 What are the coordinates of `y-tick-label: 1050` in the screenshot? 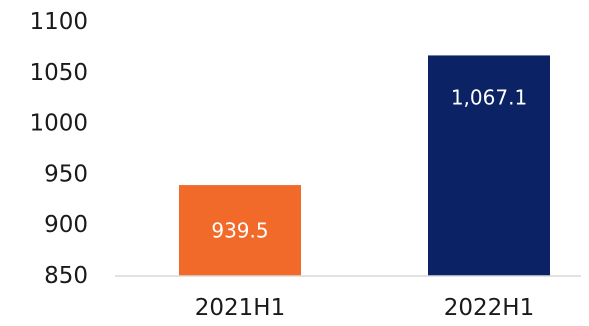 It's located at (58, 73).